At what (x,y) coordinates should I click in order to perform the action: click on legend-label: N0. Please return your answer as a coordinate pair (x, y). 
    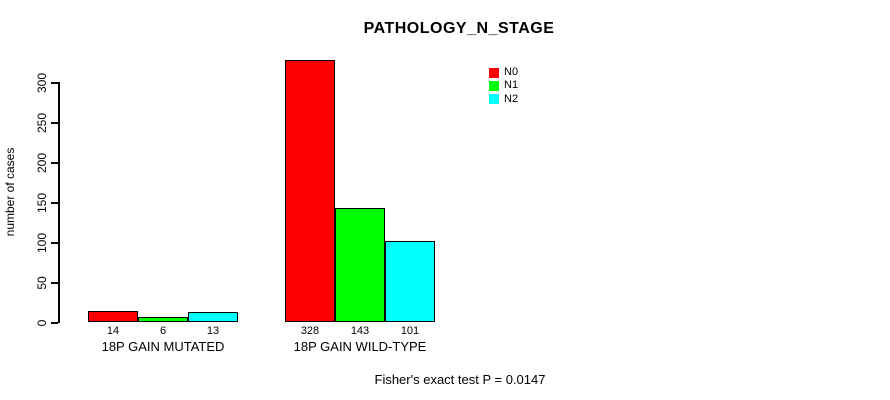
    Looking at the image, I should click on (511, 72).